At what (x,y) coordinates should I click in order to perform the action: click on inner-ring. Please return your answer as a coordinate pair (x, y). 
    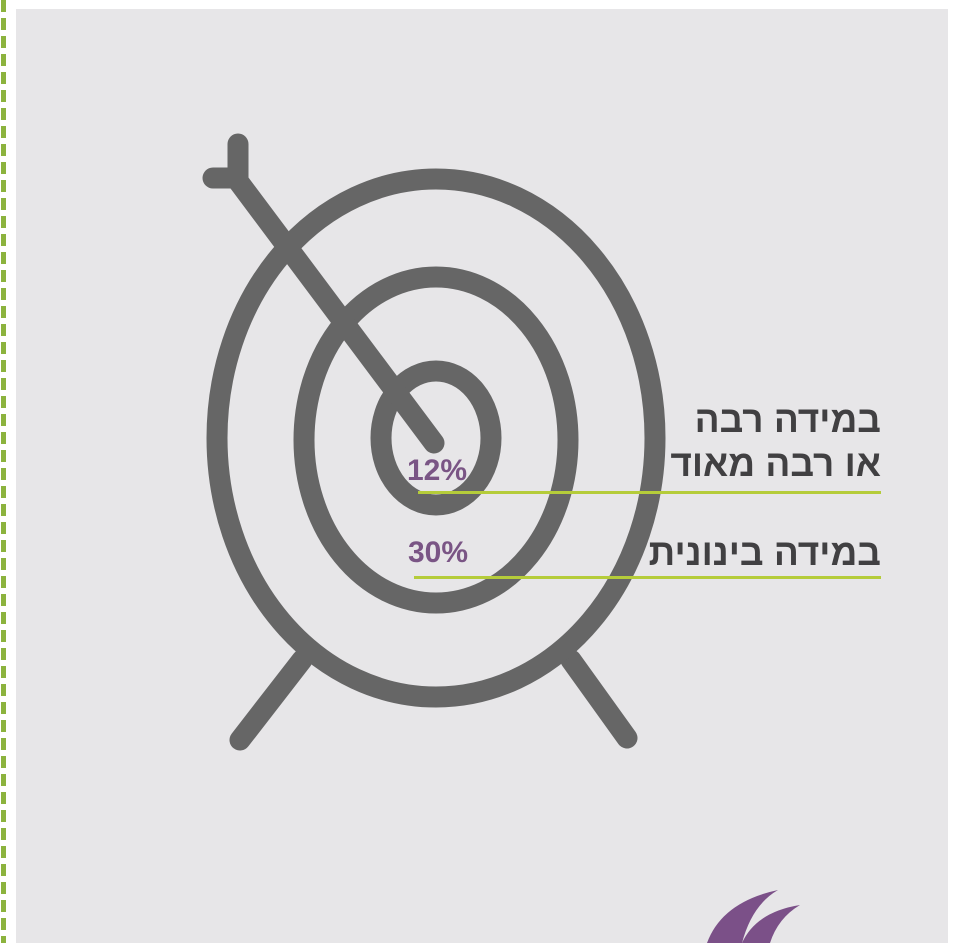
    Looking at the image, I should click on (436, 438).